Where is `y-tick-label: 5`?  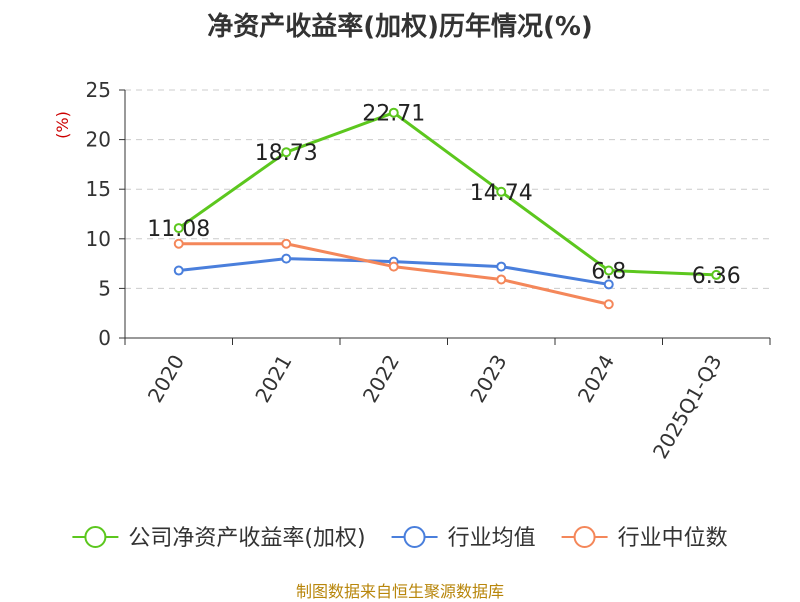 y-tick-label: 5 is located at coordinates (104, 288).